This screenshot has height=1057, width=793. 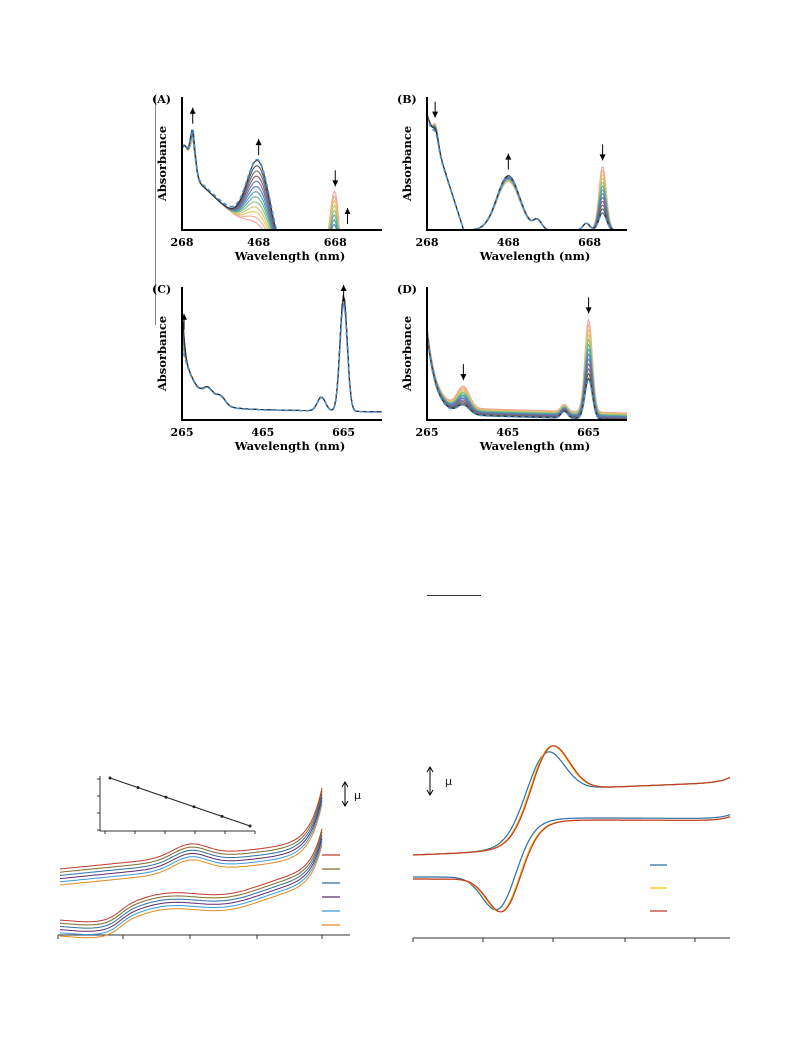 I want to click on separator-line, so click(x=454, y=595).